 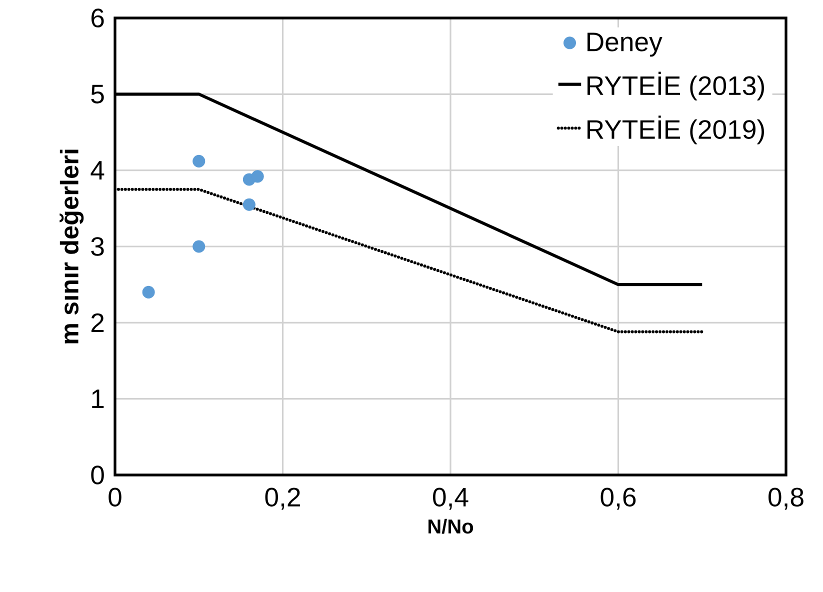 I want to click on y-tick-label: 4, so click(x=97, y=170).